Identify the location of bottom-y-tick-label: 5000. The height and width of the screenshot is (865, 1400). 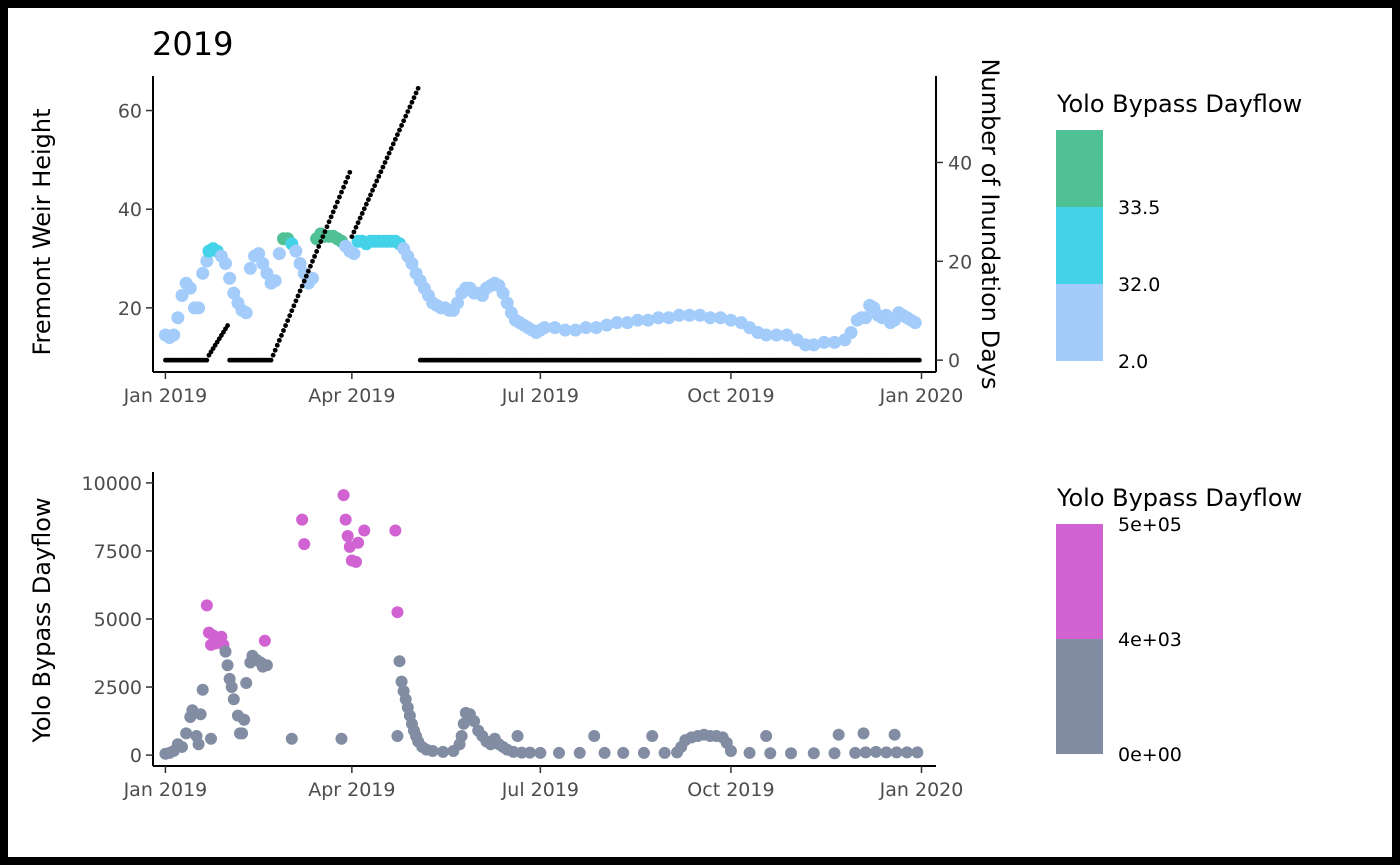
(118, 620).